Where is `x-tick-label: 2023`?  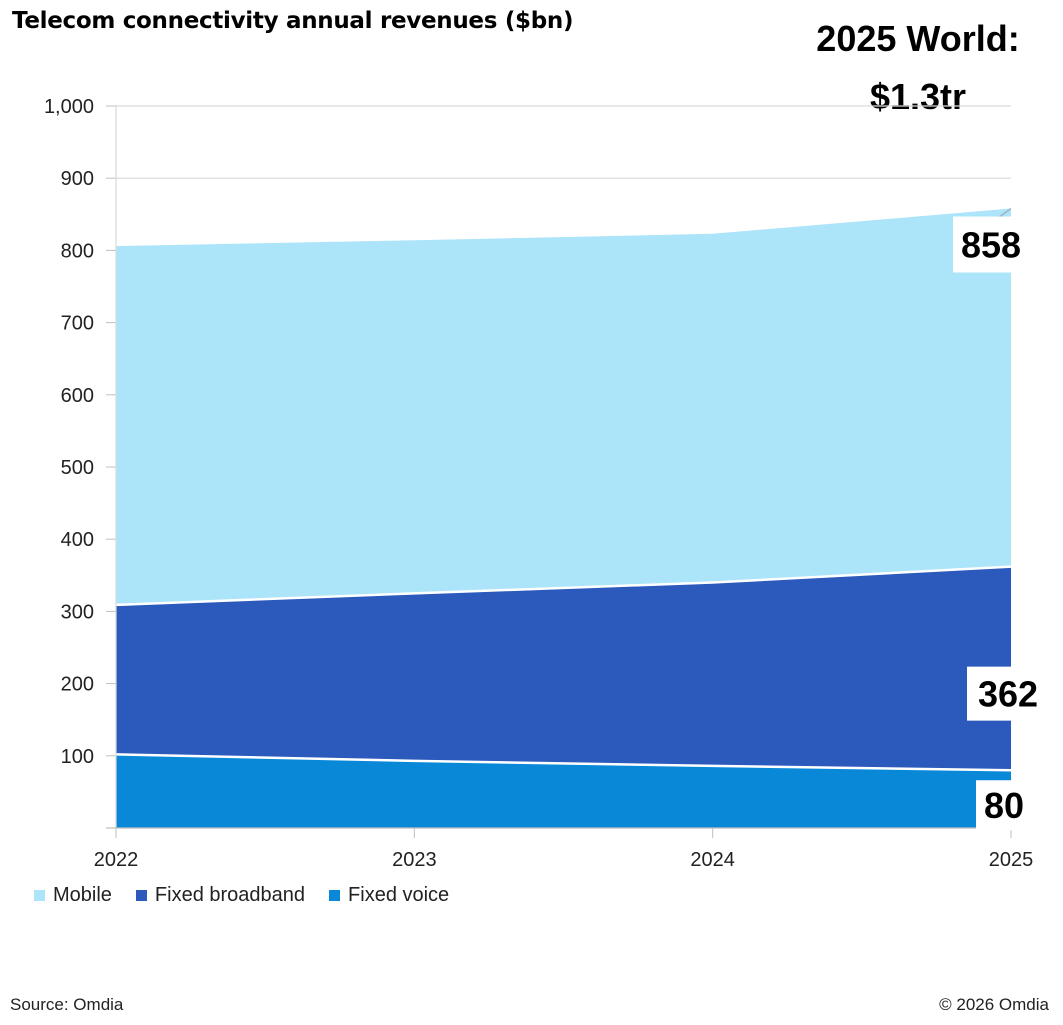 x-tick-label: 2023 is located at coordinates (414, 860).